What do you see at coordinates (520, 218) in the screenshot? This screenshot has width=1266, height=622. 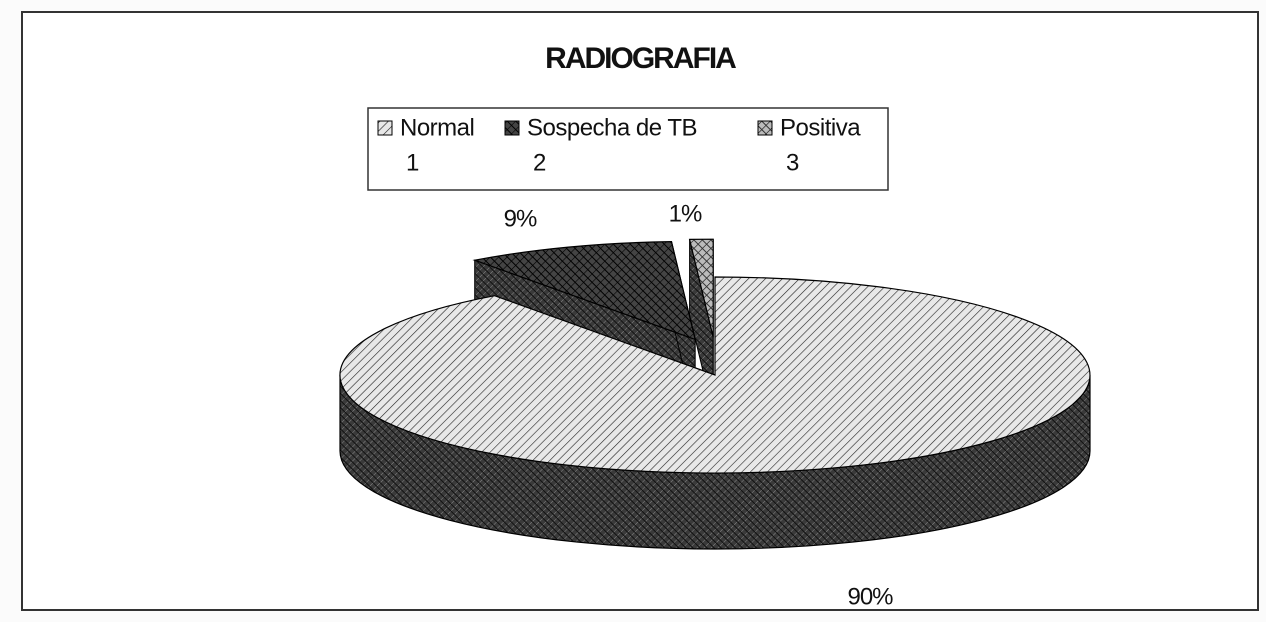 I see `data-label: 9%` at bounding box center [520, 218].